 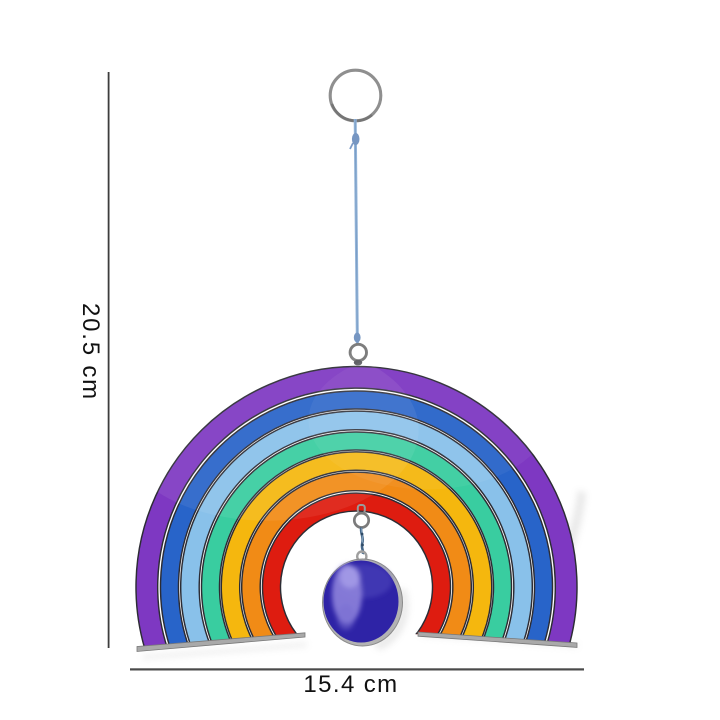 What do you see at coordinates (350, 684) in the screenshot?
I see `svg-text: 15.4 cm` at bounding box center [350, 684].